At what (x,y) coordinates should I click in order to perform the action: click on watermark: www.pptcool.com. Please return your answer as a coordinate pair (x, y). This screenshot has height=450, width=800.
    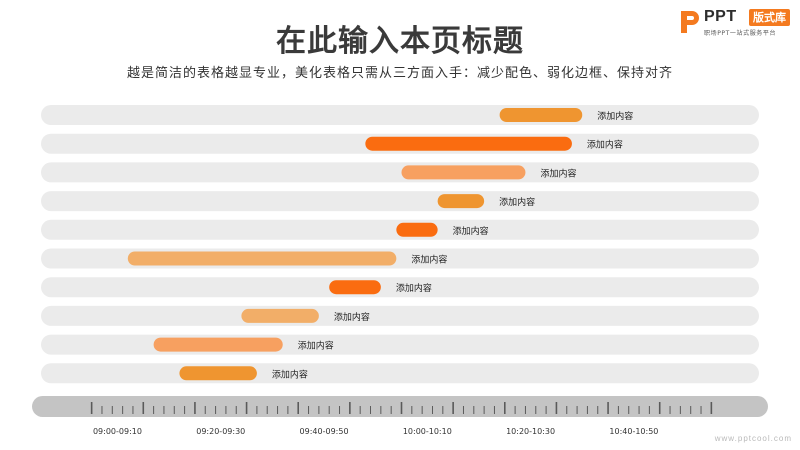
    Looking at the image, I should click on (753, 438).